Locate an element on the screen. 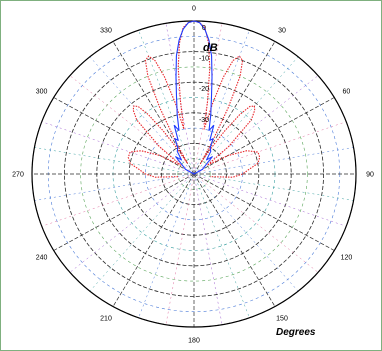 The image size is (382, 351). radial-tick-label: -10 is located at coordinates (204, 59).